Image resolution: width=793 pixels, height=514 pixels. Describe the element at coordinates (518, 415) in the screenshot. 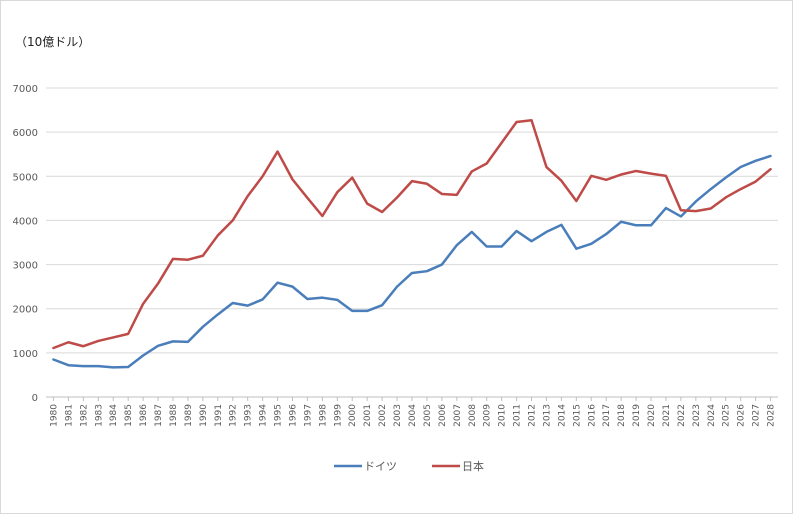

I see `x-tick-label: 2011` at that location.